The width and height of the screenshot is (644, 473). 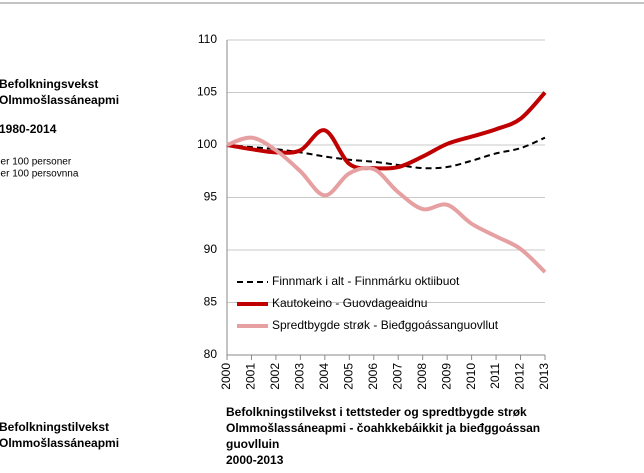 What do you see at coordinates (275, 376) in the screenshot?
I see `x-tick-label: 2002` at bounding box center [275, 376].